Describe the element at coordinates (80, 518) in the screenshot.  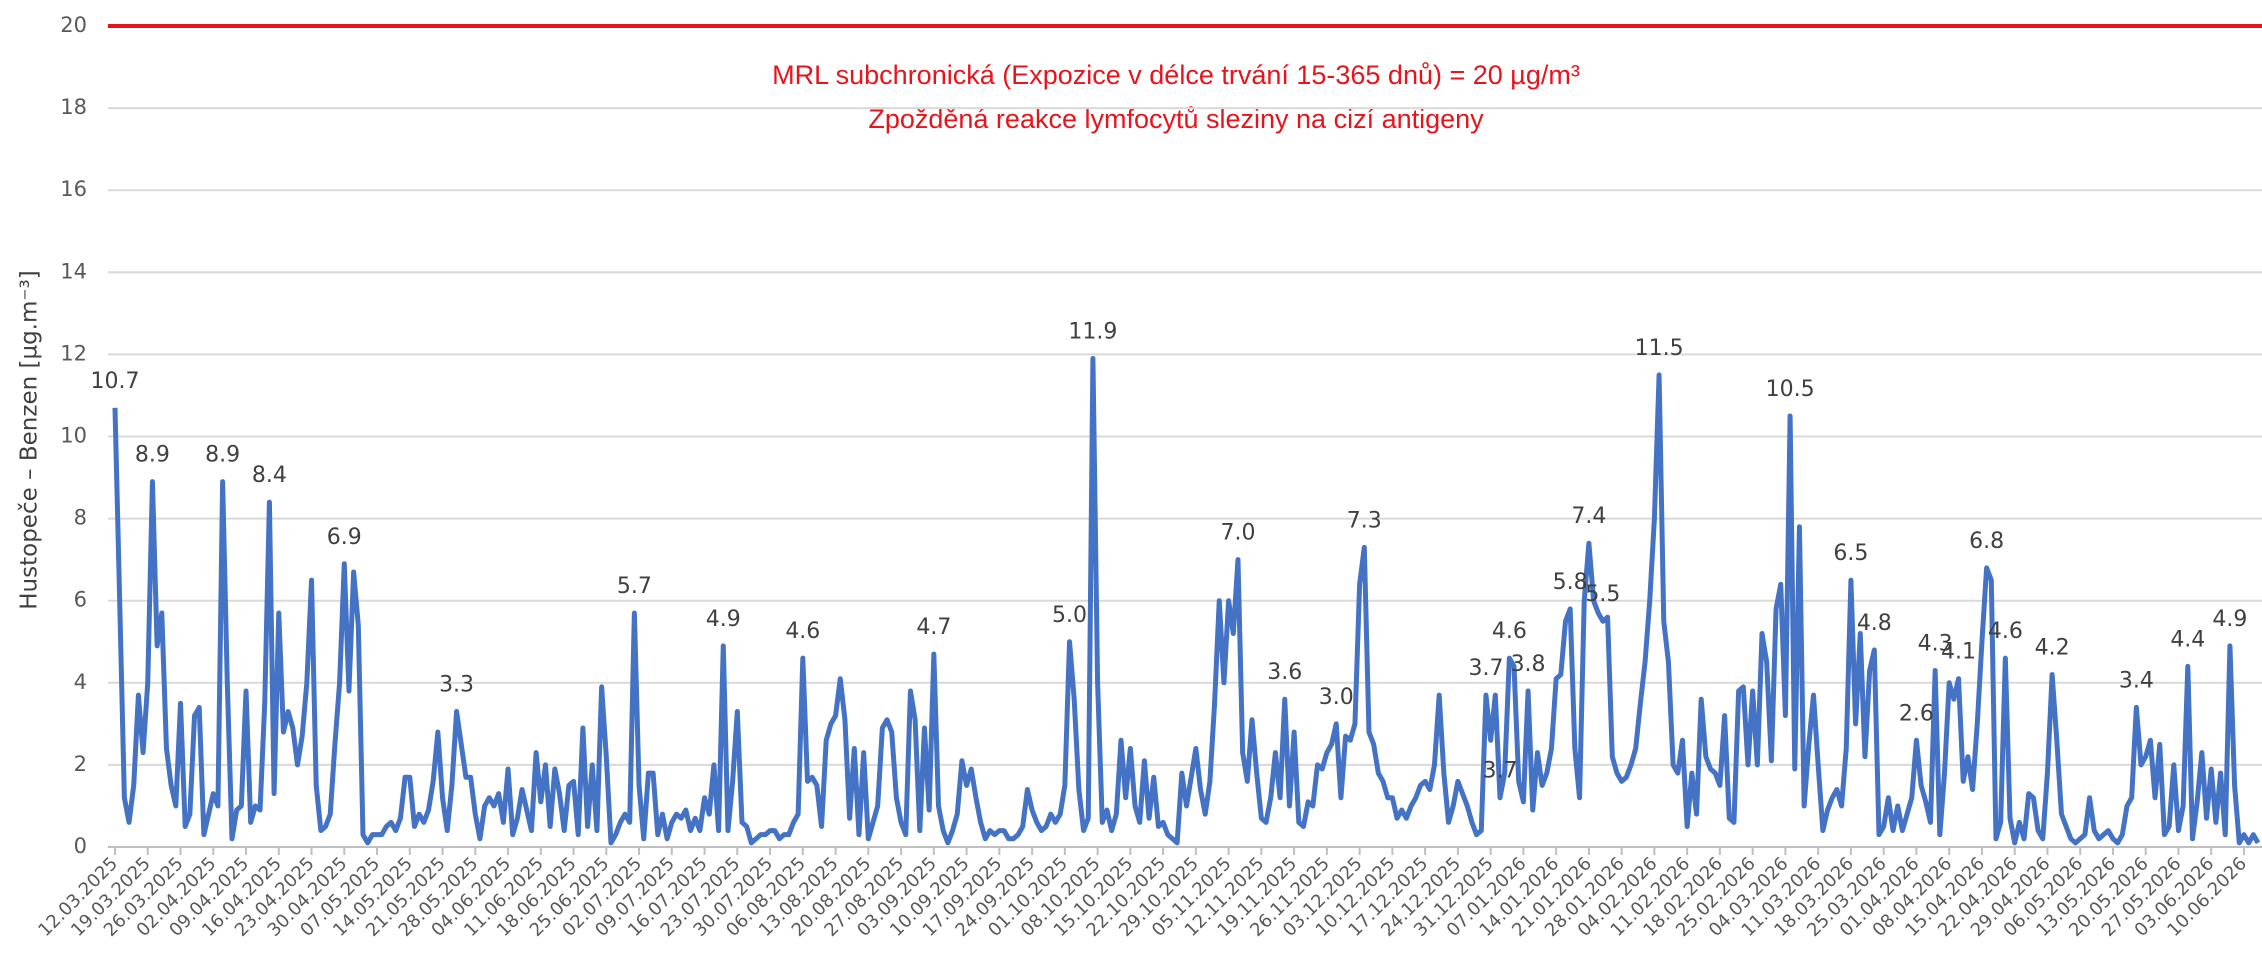
I see `y-tick-label: 8` at that location.